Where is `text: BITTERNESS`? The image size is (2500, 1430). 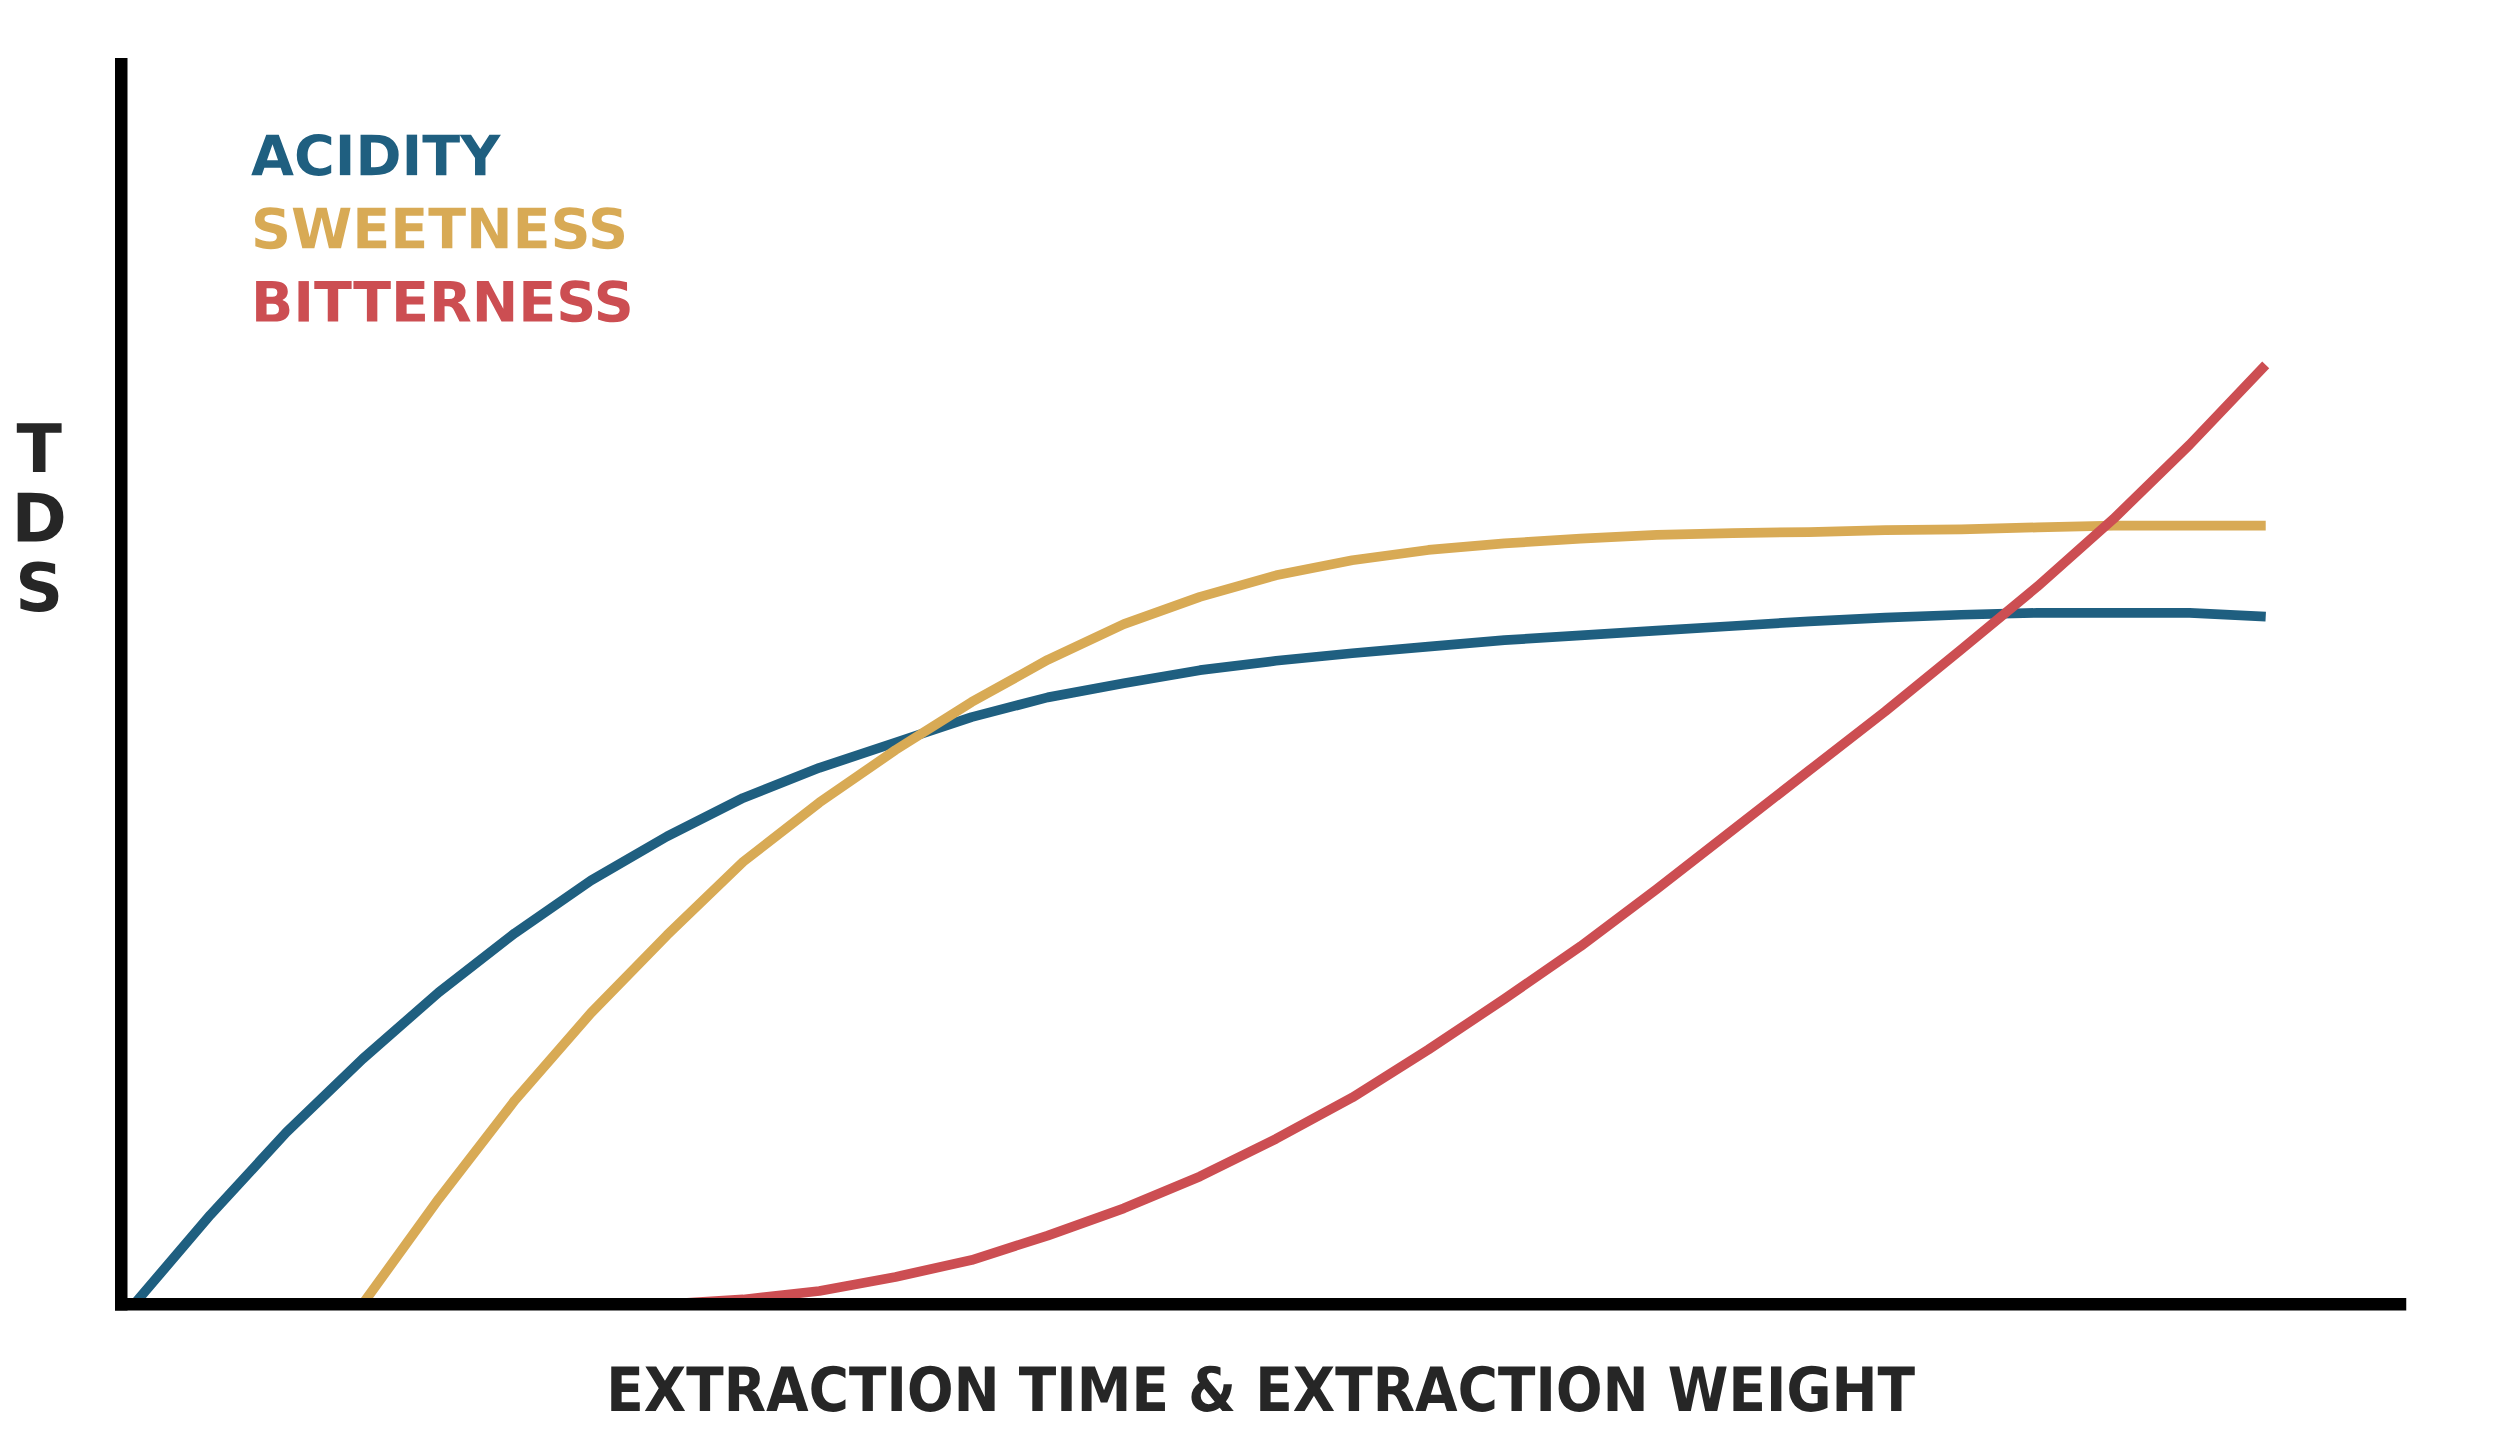
text: BITTERNESS is located at coordinates (443, 301).